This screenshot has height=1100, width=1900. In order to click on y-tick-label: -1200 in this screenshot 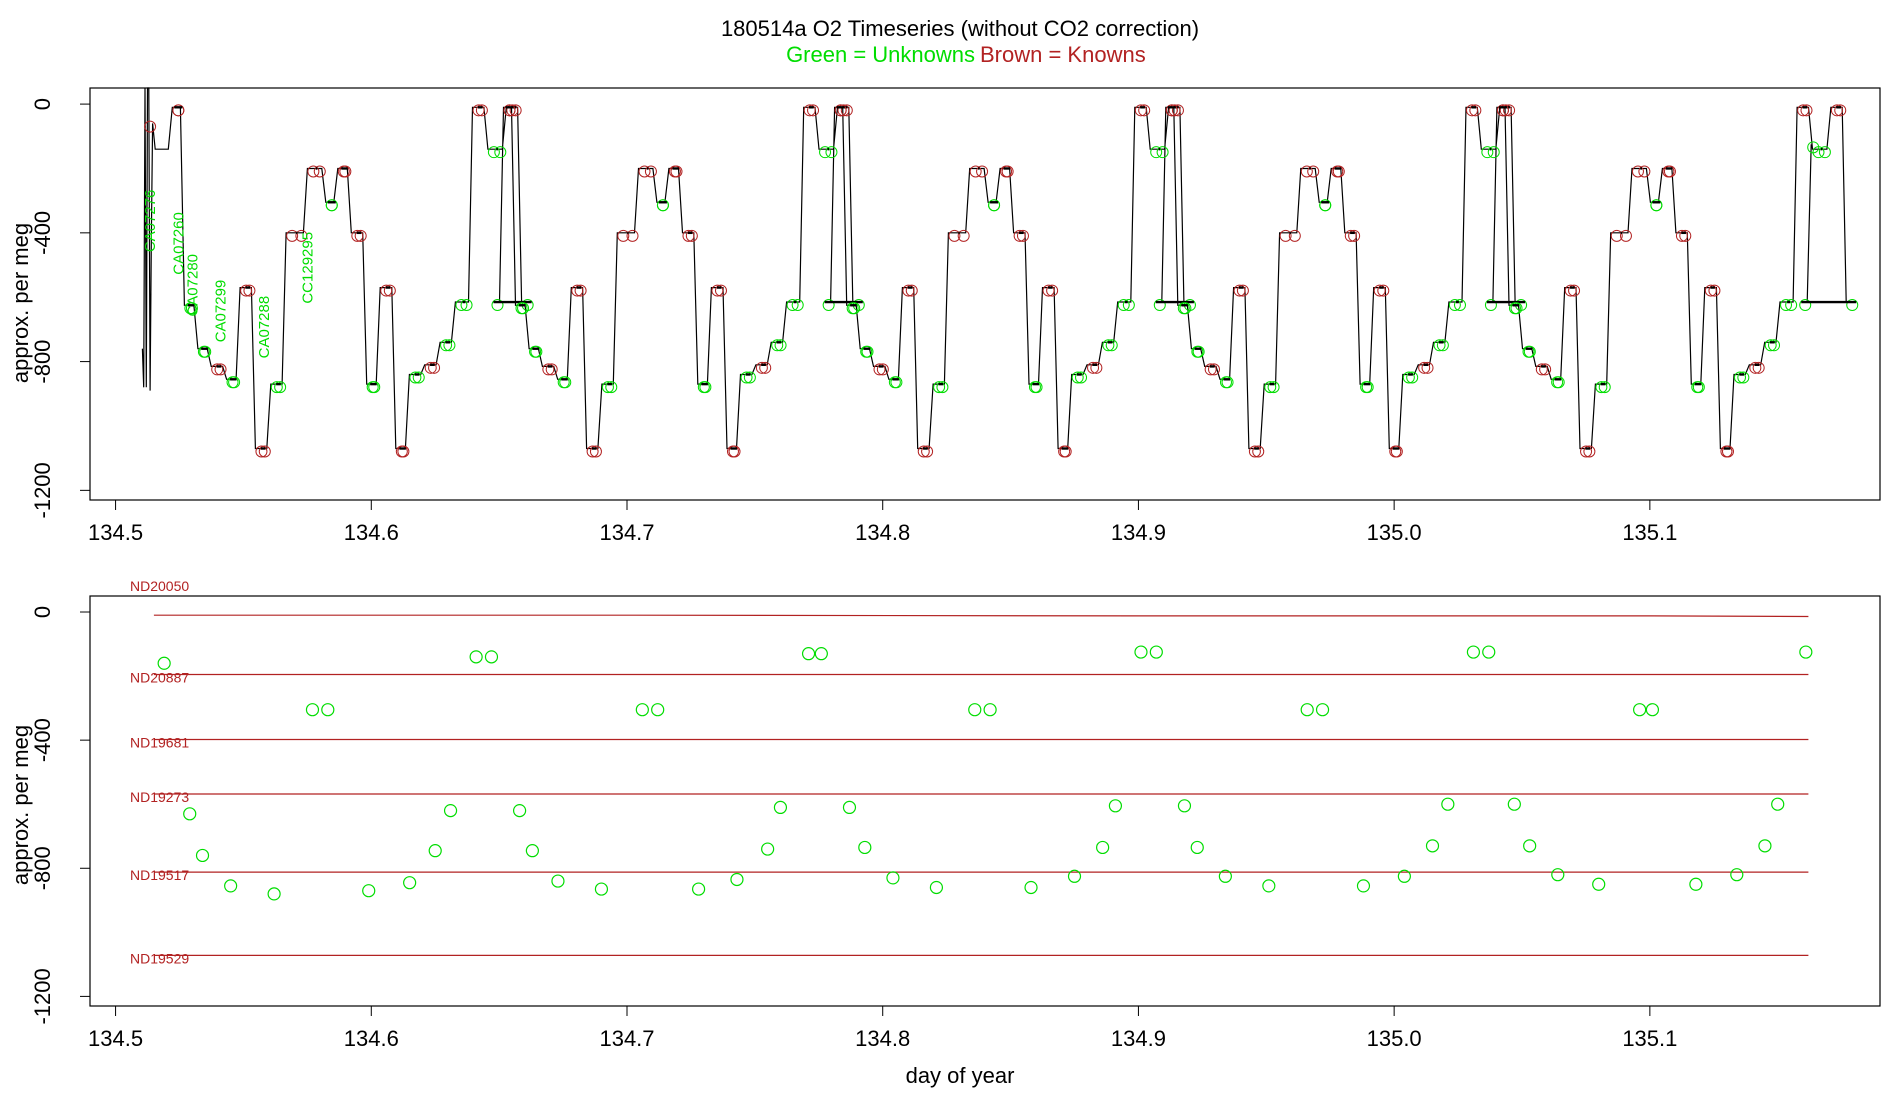, I will do `click(42, 490)`.